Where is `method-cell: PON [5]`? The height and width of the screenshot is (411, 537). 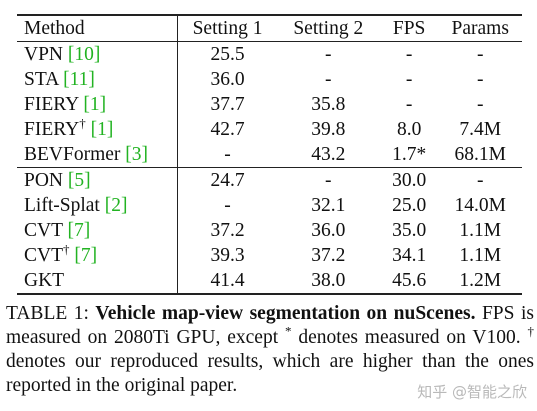
method-cell: PON [5] is located at coordinates (98, 180).